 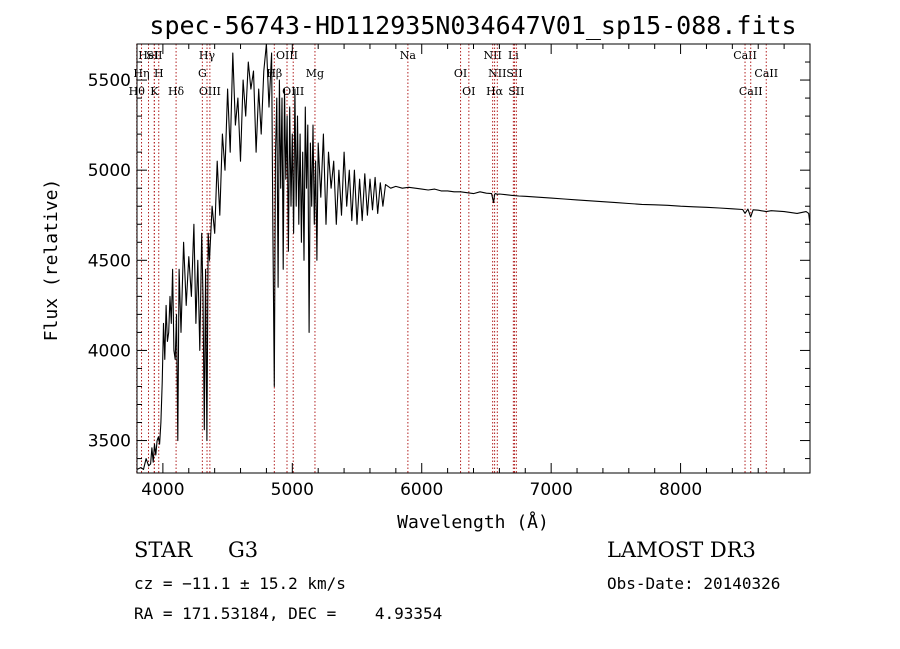 I want to click on line-label-12: OIII, so click(x=293, y=91).